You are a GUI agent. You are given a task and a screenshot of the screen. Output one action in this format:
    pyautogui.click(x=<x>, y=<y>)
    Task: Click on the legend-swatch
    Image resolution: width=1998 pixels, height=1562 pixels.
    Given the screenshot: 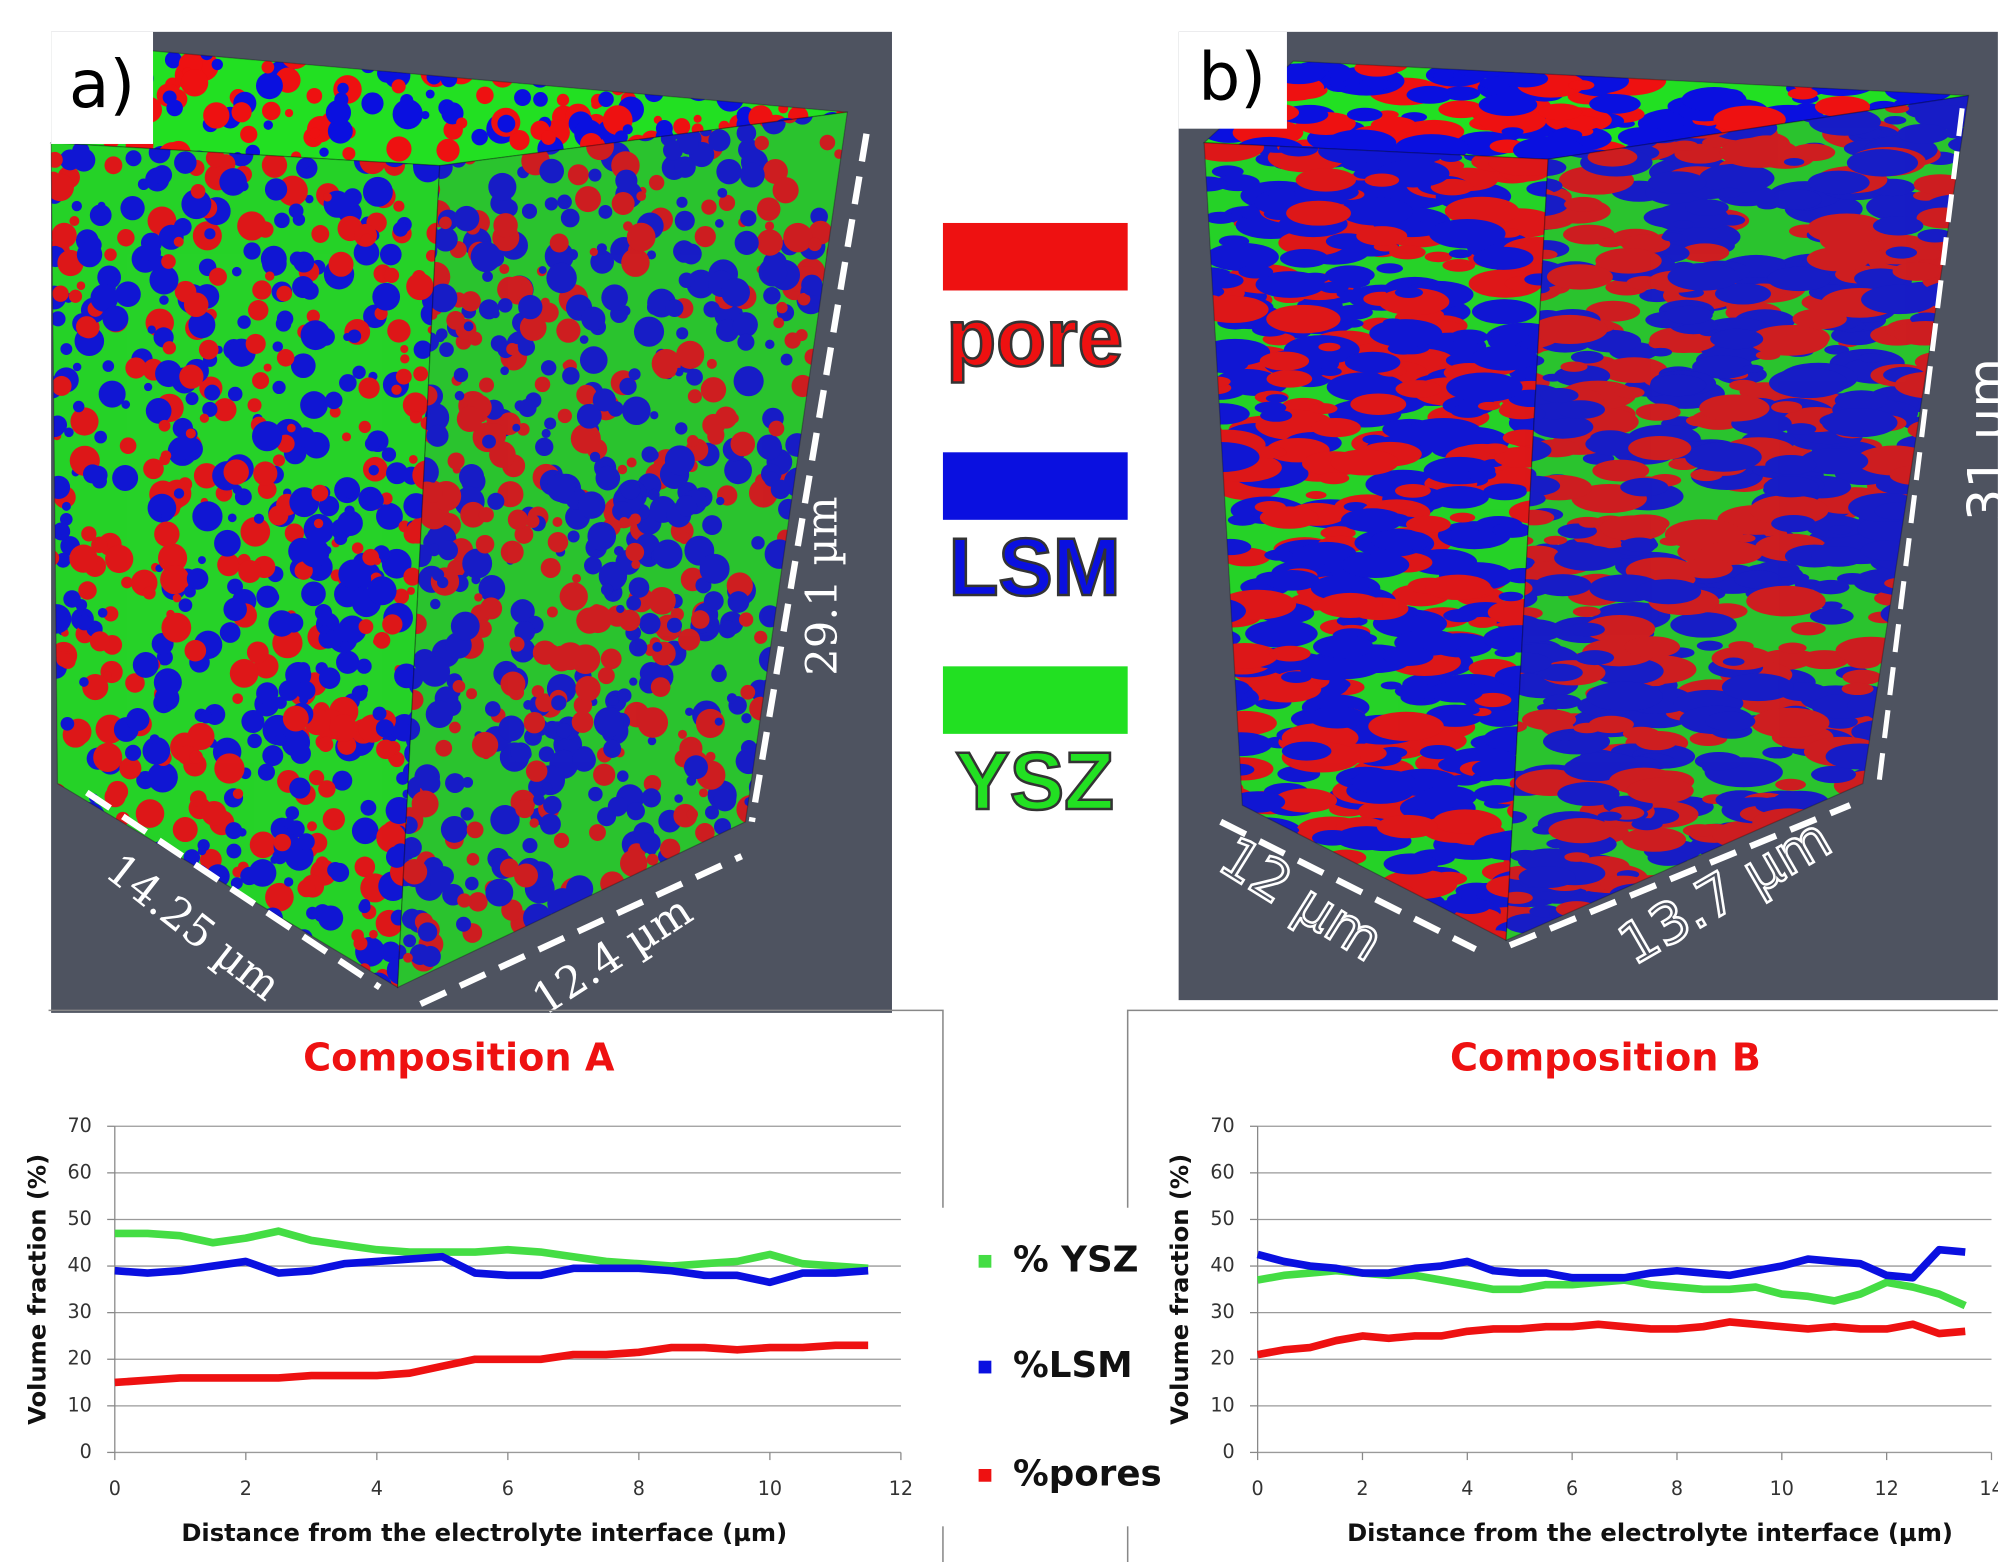 What is the action you would take?
    pyautogui.click(x=985, y=1475)
    